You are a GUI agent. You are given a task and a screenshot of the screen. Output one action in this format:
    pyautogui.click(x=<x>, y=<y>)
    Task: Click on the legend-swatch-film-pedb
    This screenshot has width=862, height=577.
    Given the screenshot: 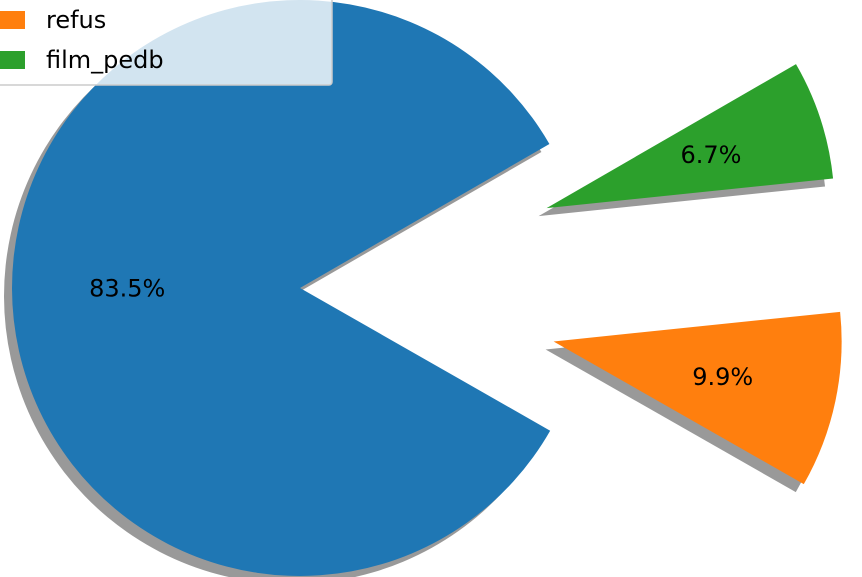 What is the action you would take?
    pyautogui.click(x=12, y=60)
    